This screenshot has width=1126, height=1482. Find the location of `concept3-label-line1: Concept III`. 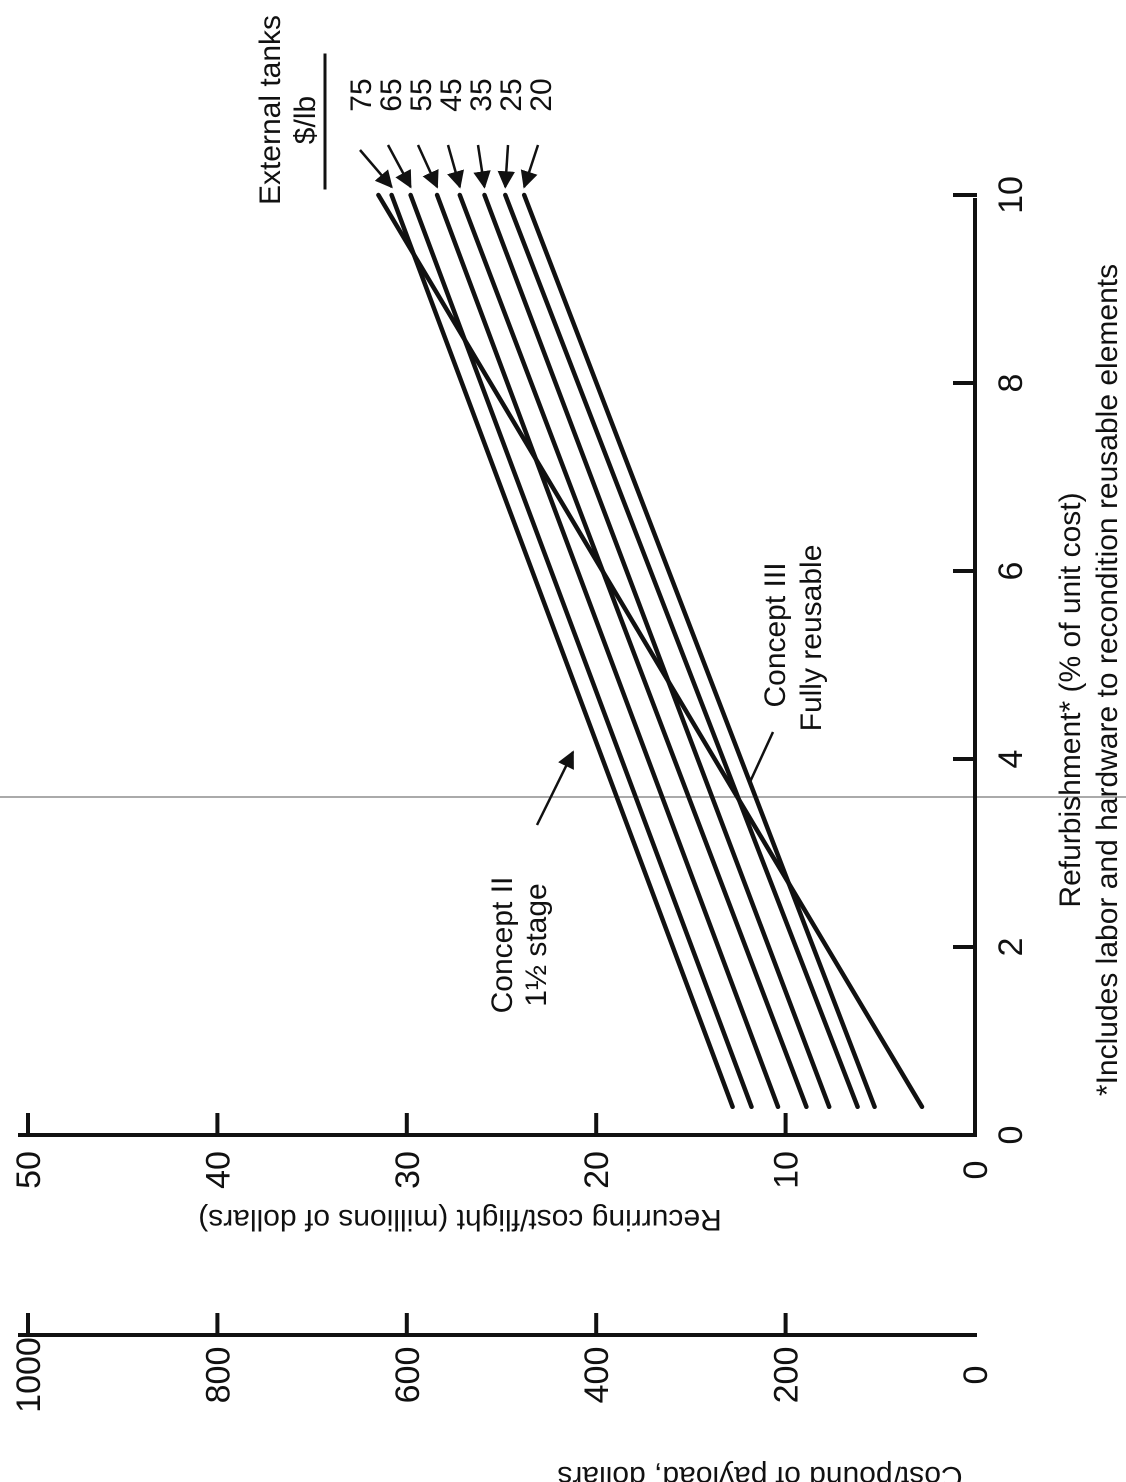

concept3-label-line1: Concept III is located at coordinates (775, 634).